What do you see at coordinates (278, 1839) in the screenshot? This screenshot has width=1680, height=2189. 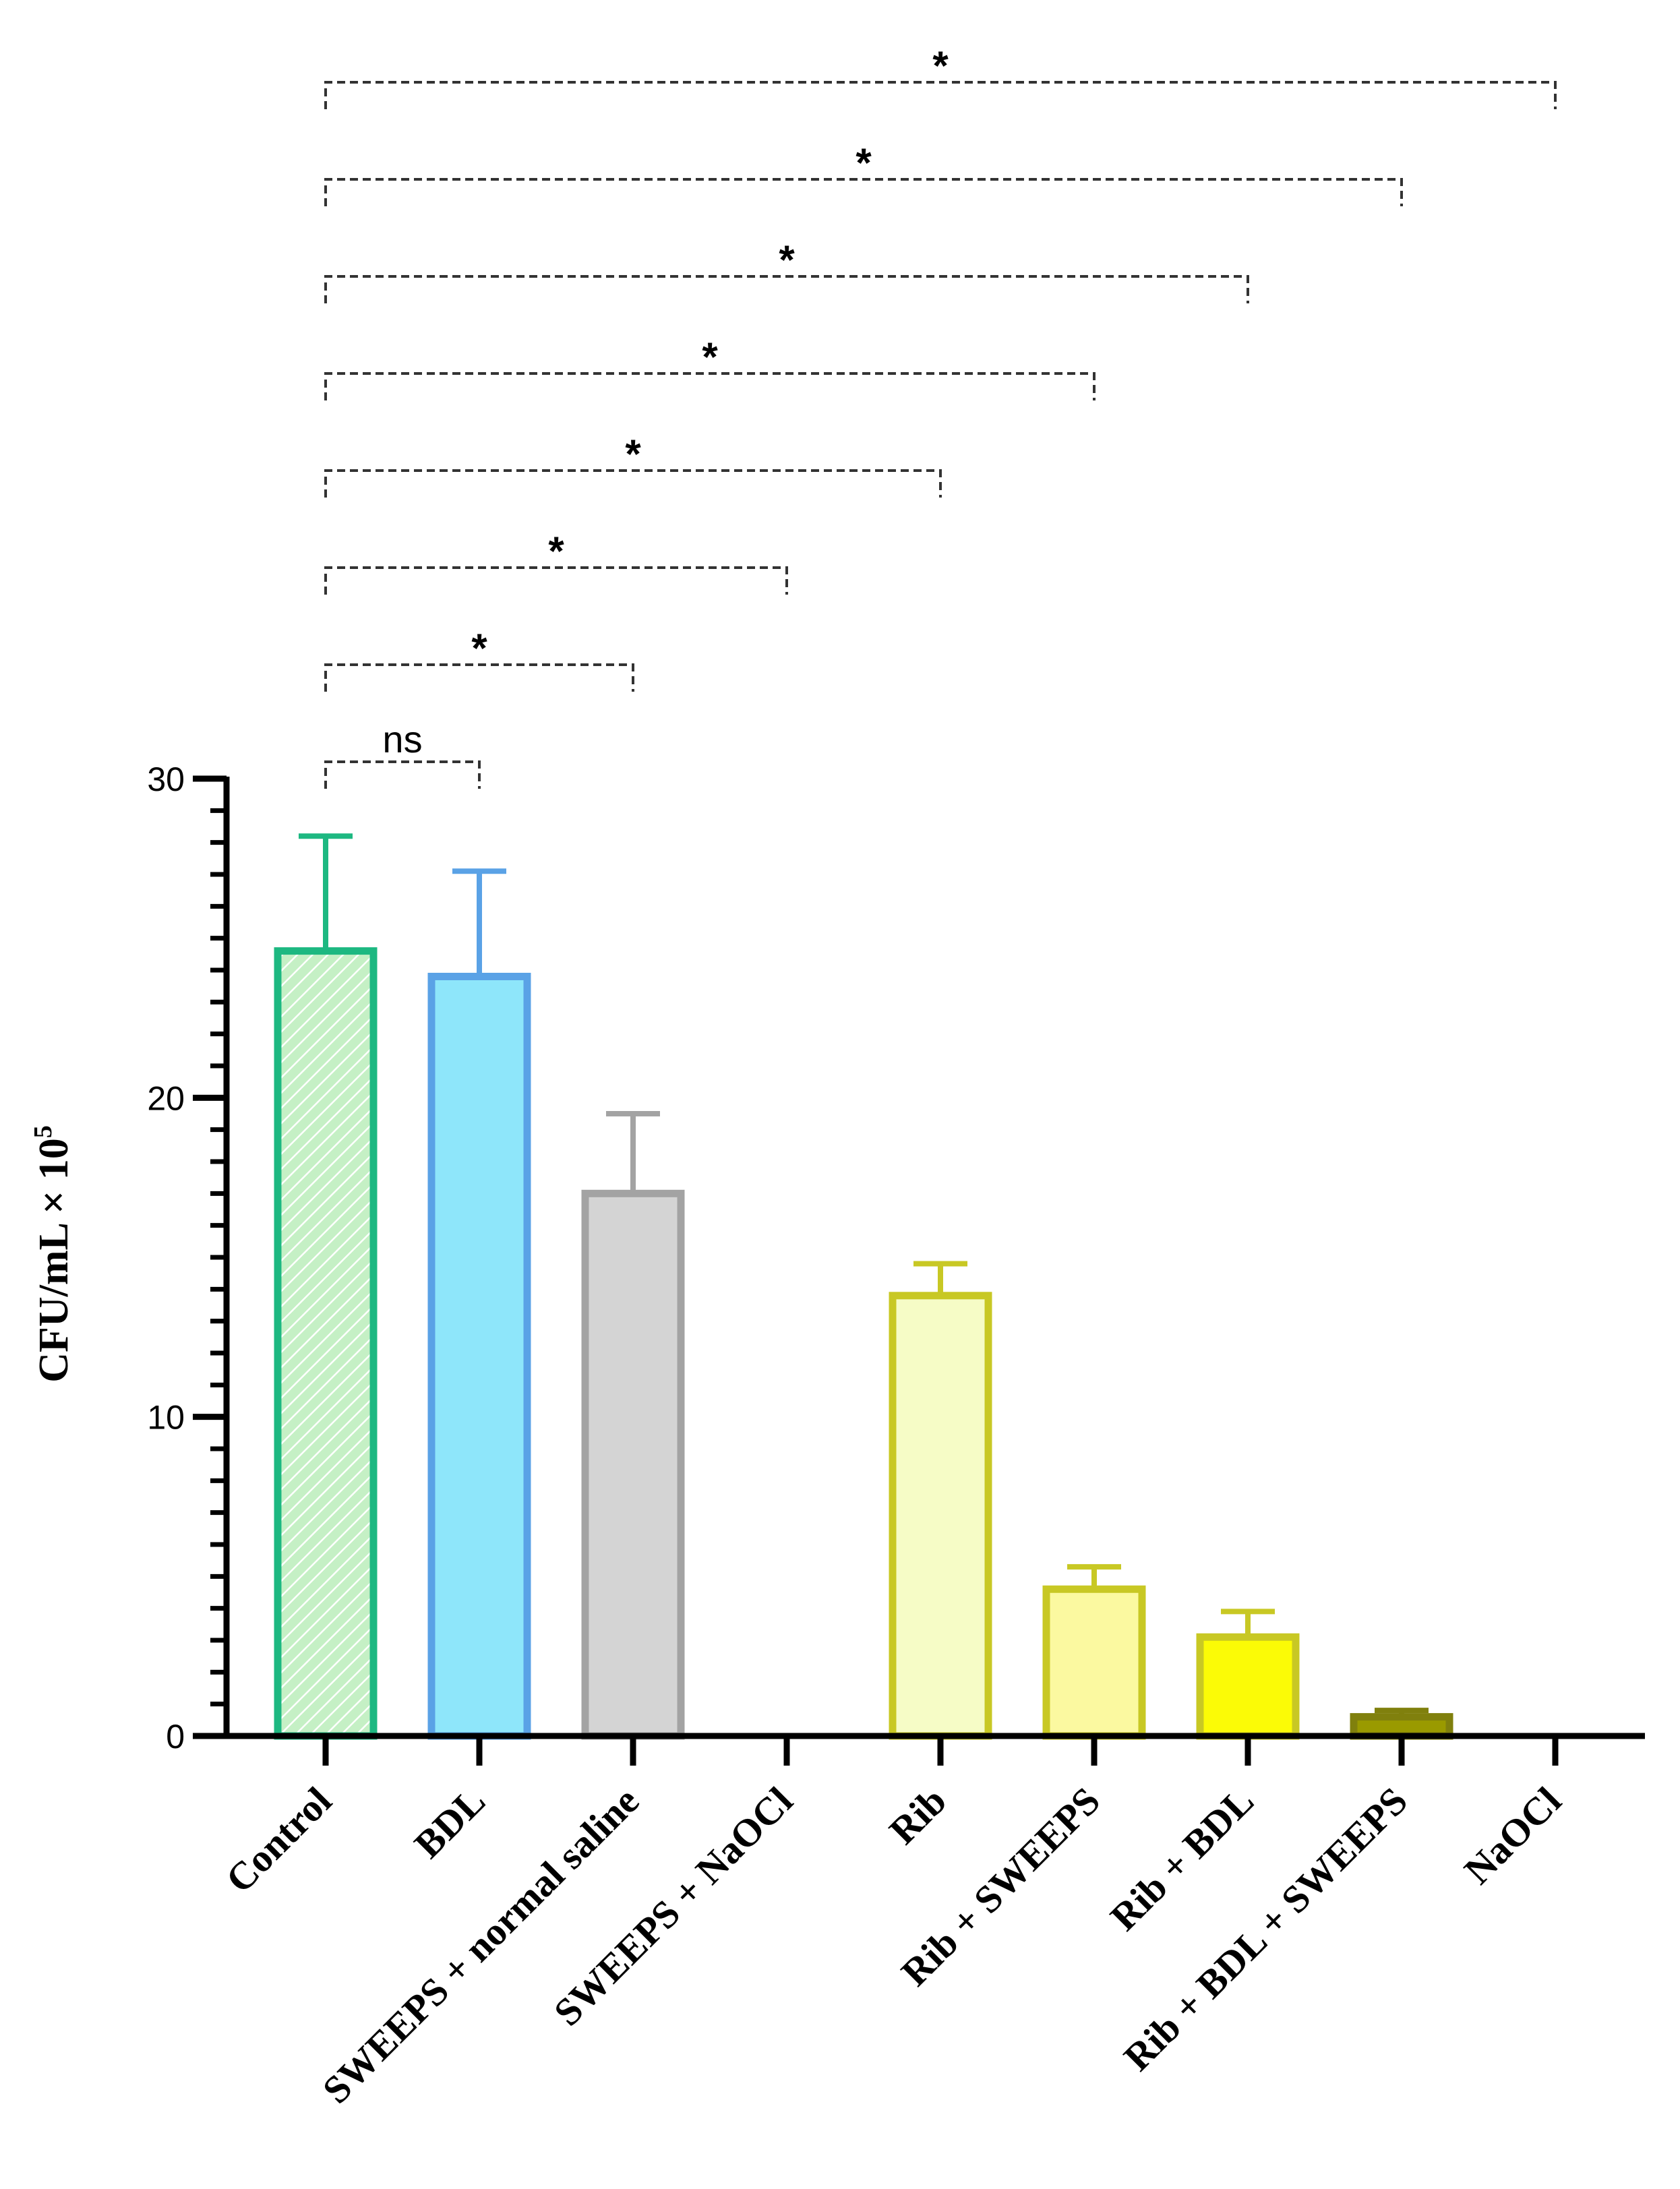 I see `x-tick-label: Control` at bounding box center [278, 1839].